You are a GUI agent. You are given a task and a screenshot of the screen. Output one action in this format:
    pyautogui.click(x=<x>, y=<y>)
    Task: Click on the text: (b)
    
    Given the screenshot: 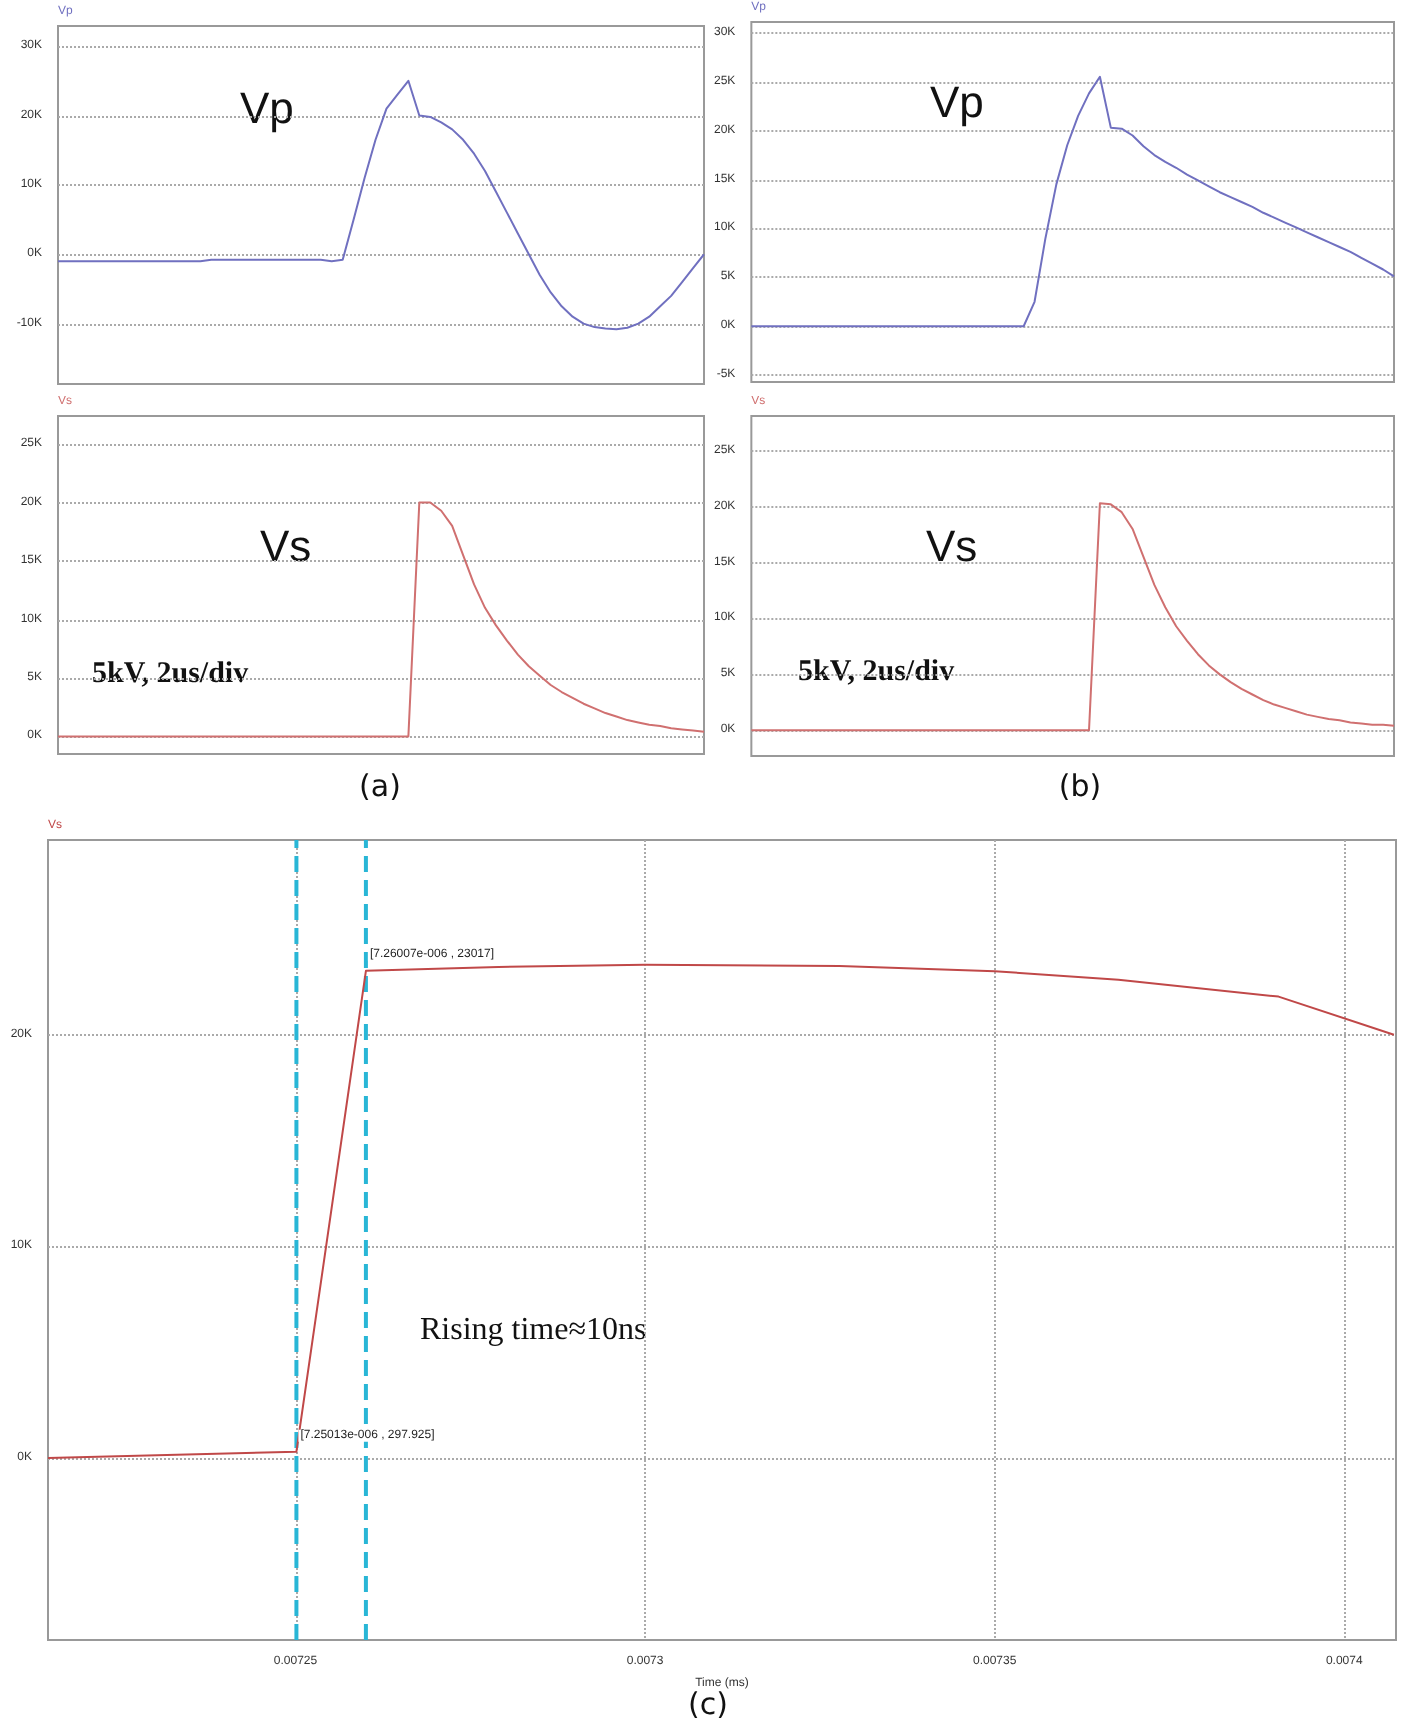 What is the action you would take?
    pyautogui.click(x=1080, y=786)
    